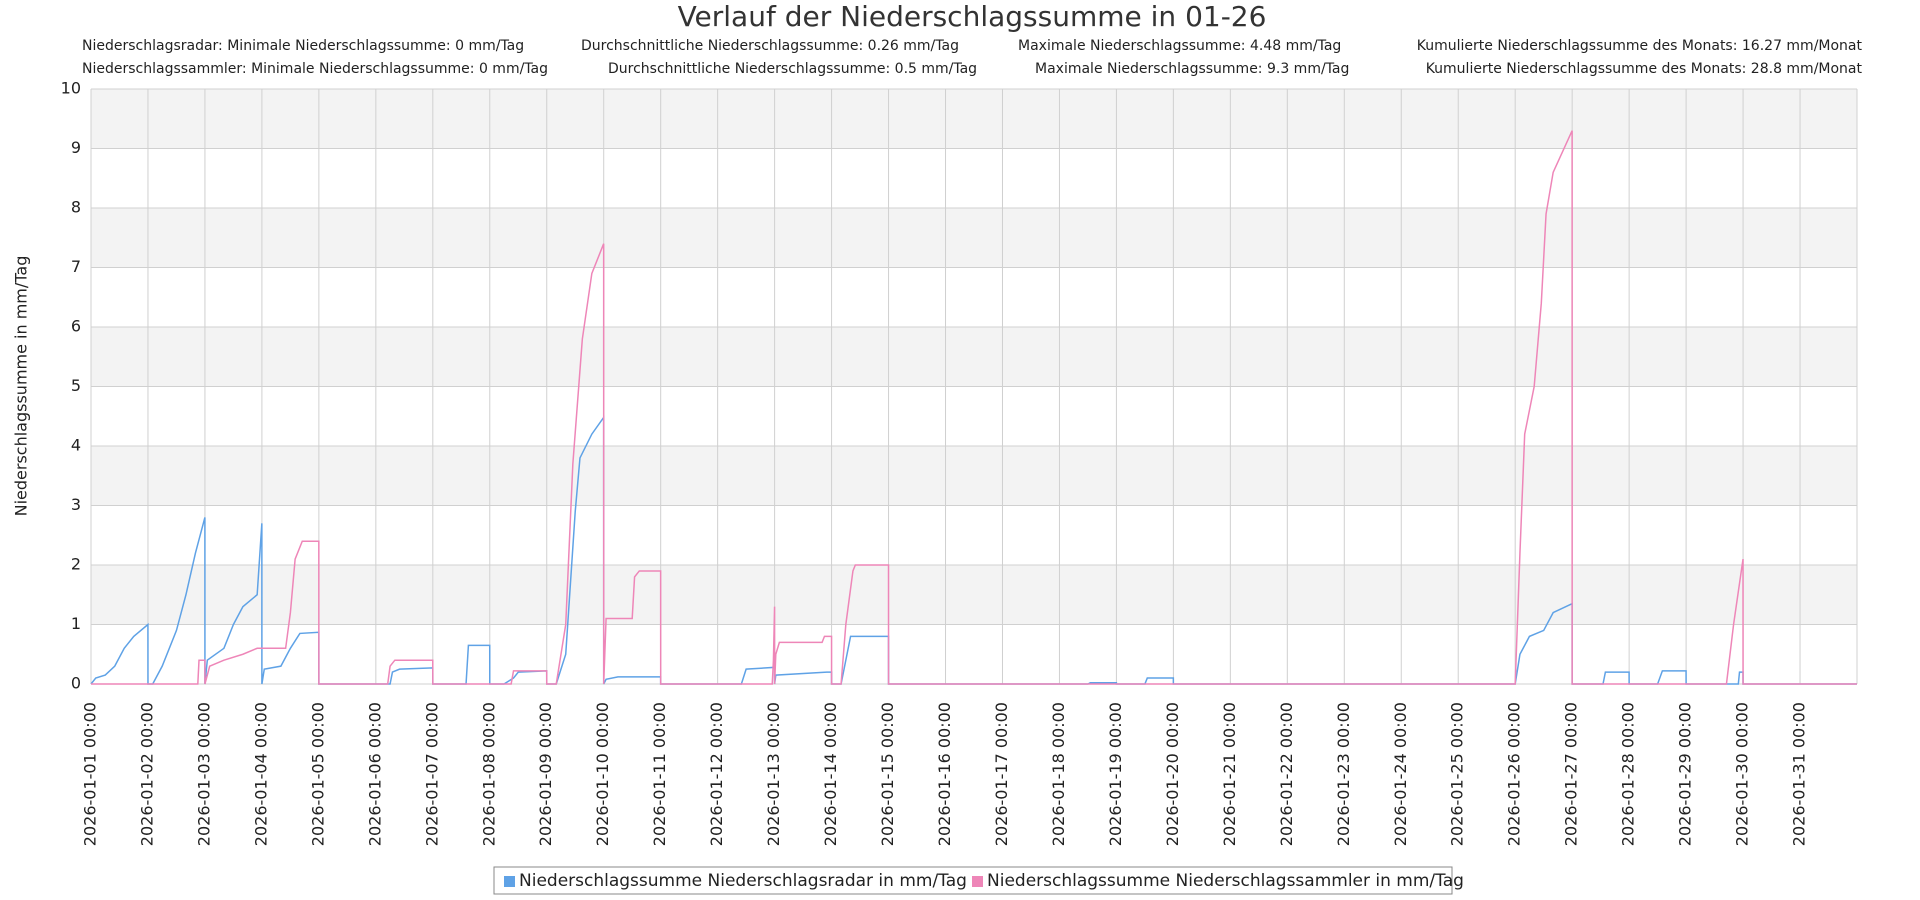 Image resolution: width=1920 pixels, height=900 pixels. Describe the element at coordinates (1457, 774) in the screenshot. I see `x-tick-label: 2026-01-25 00:00` at that location.